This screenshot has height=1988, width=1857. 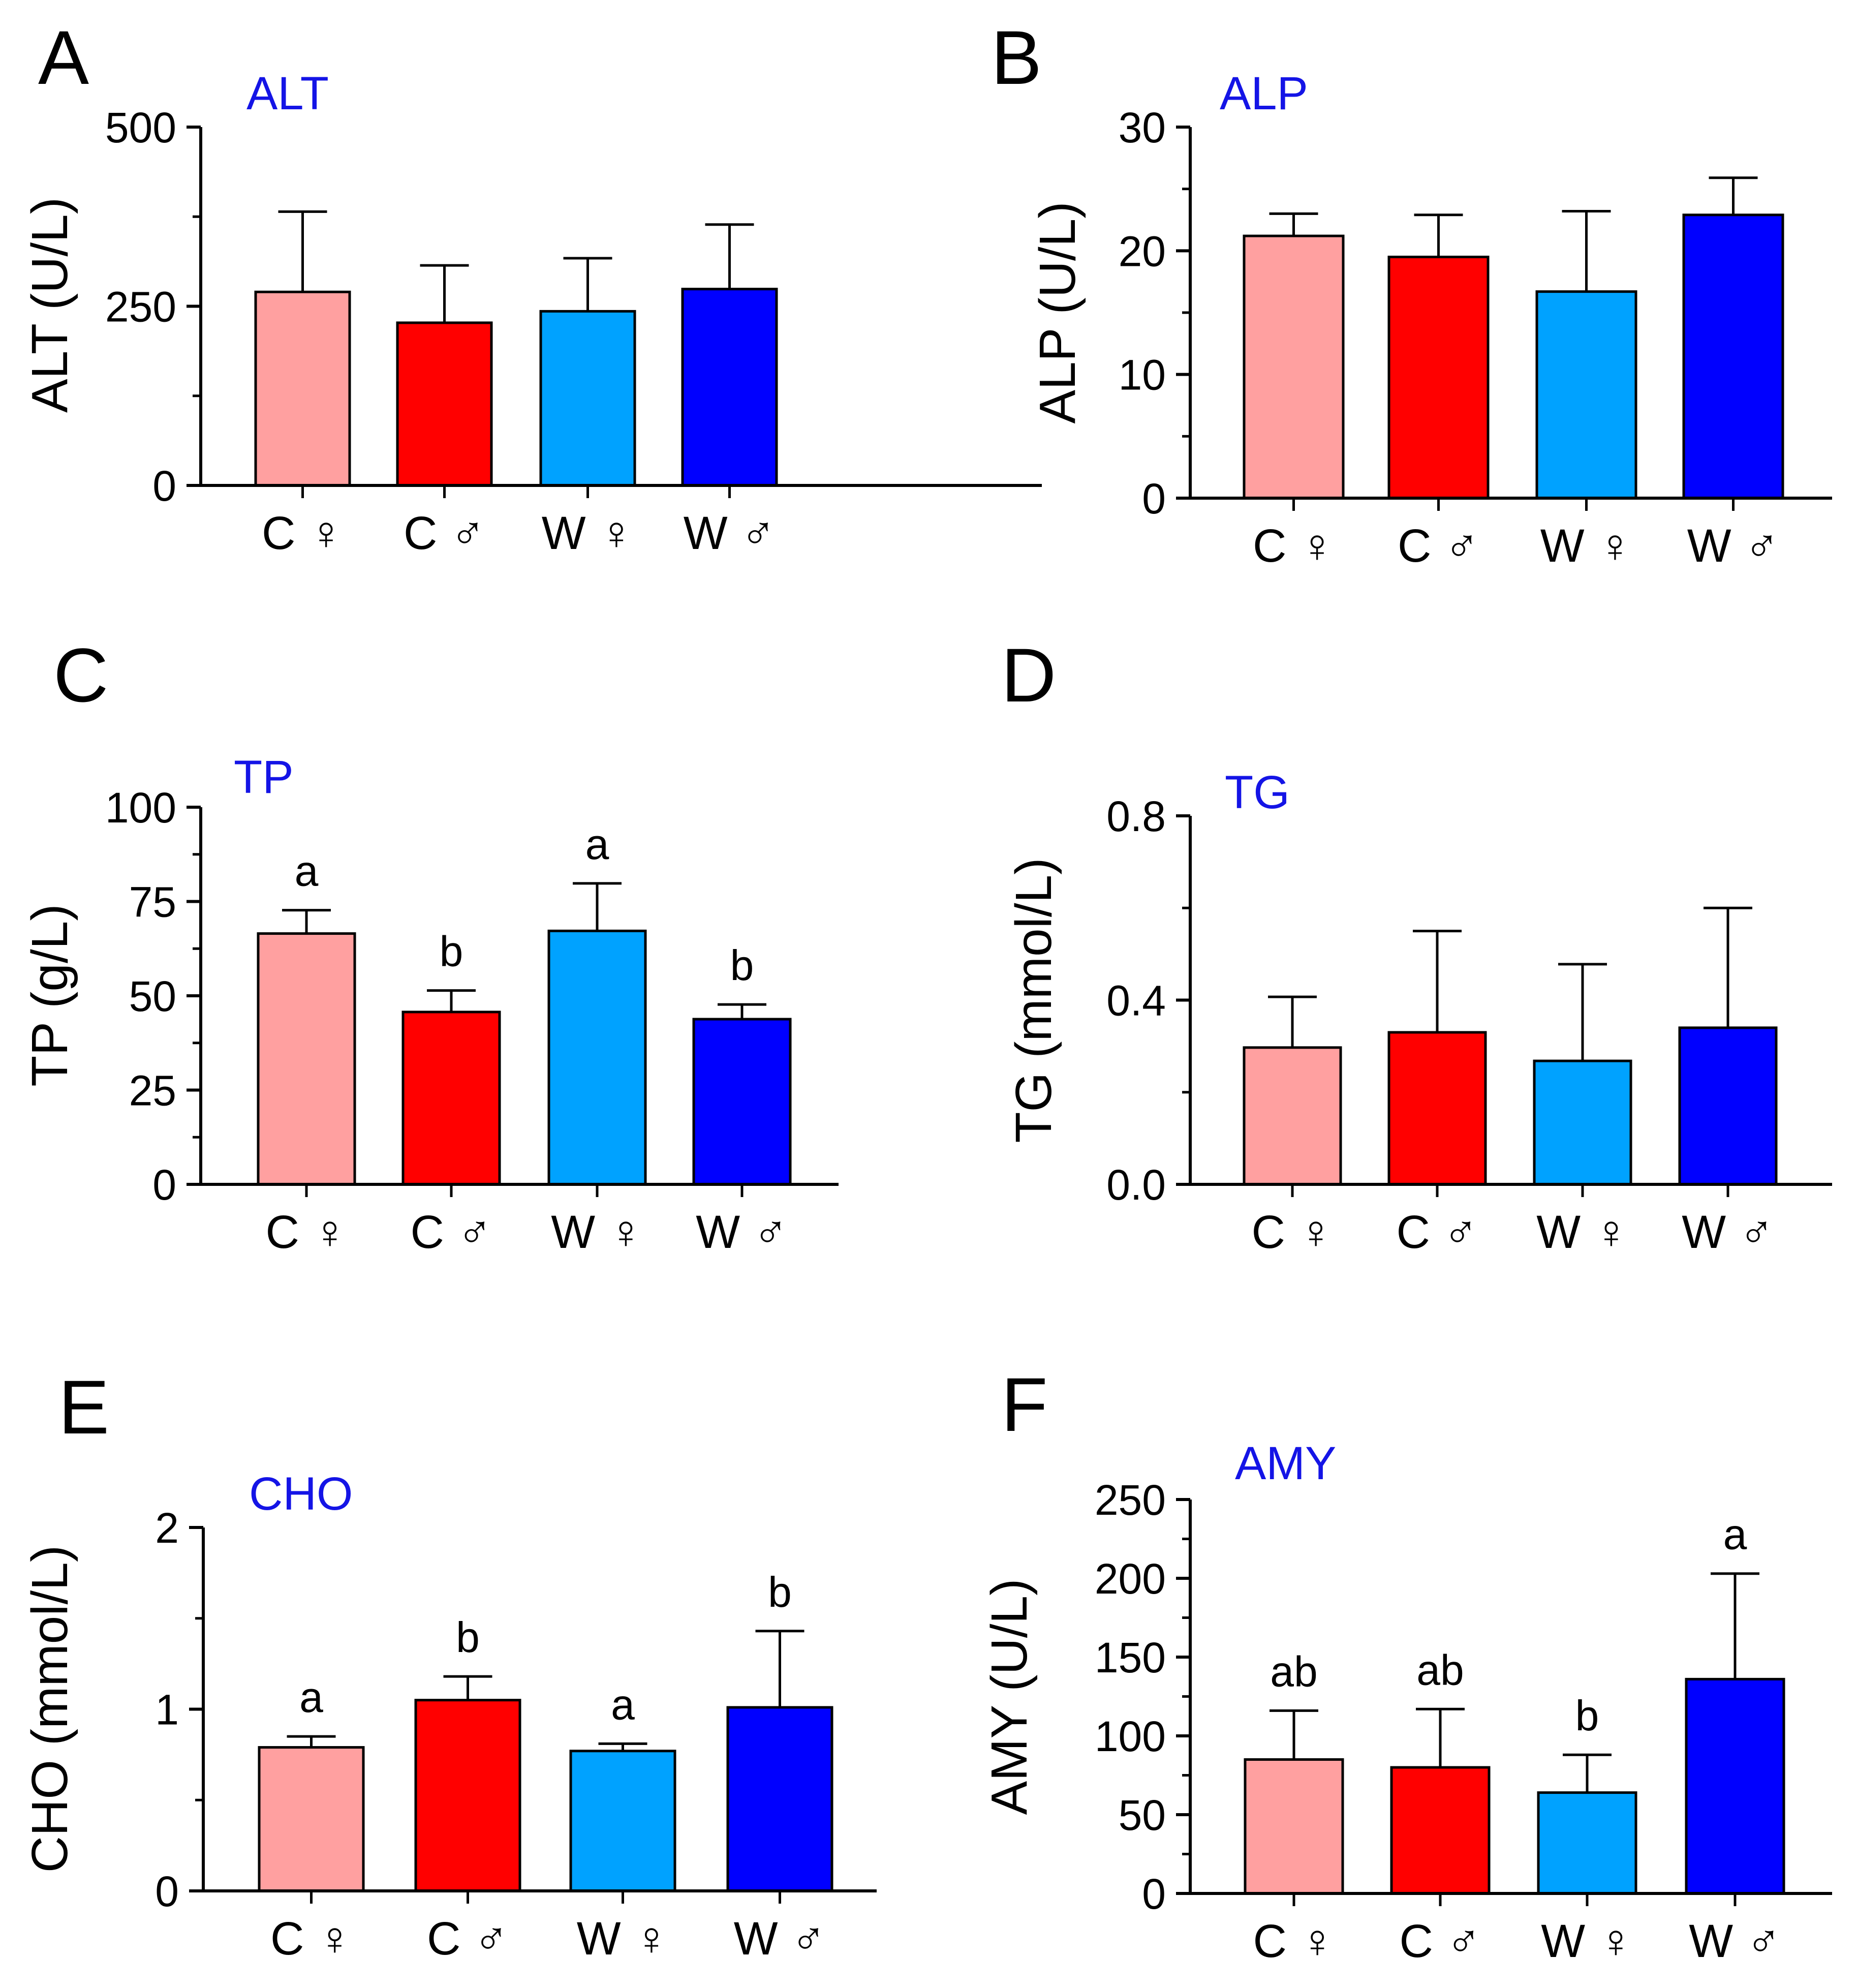 What do you see at coordinates (1264, 93) in the screenshot?
I see `chart-title: ALP` at bounding box center [1264, 93].